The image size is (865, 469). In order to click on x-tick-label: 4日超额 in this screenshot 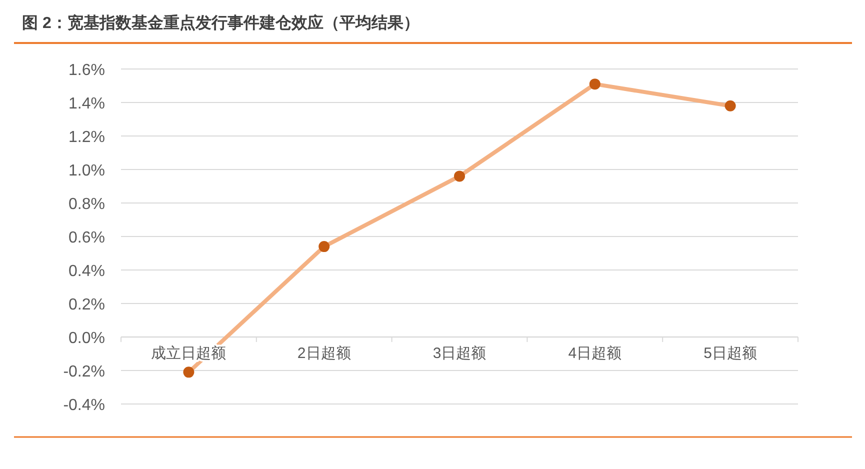, I will do `click(595, 353)`.